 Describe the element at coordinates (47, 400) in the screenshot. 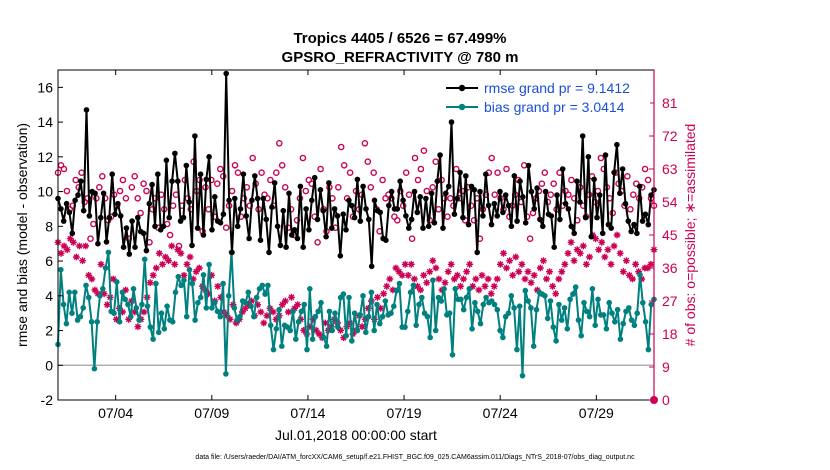

I see `y-tick-label: -2` at that location.